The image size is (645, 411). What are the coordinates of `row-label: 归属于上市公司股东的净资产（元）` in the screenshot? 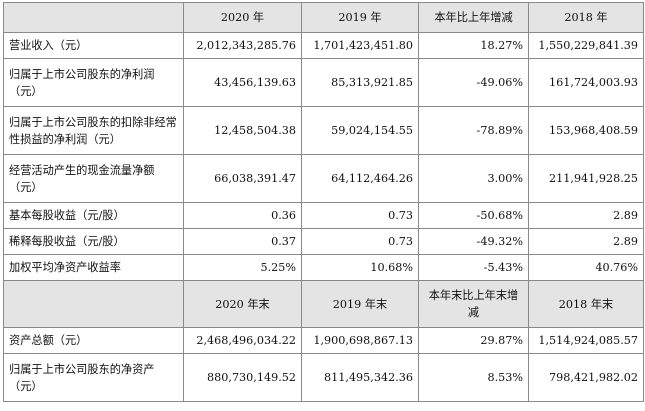 It's located at (93, 377).